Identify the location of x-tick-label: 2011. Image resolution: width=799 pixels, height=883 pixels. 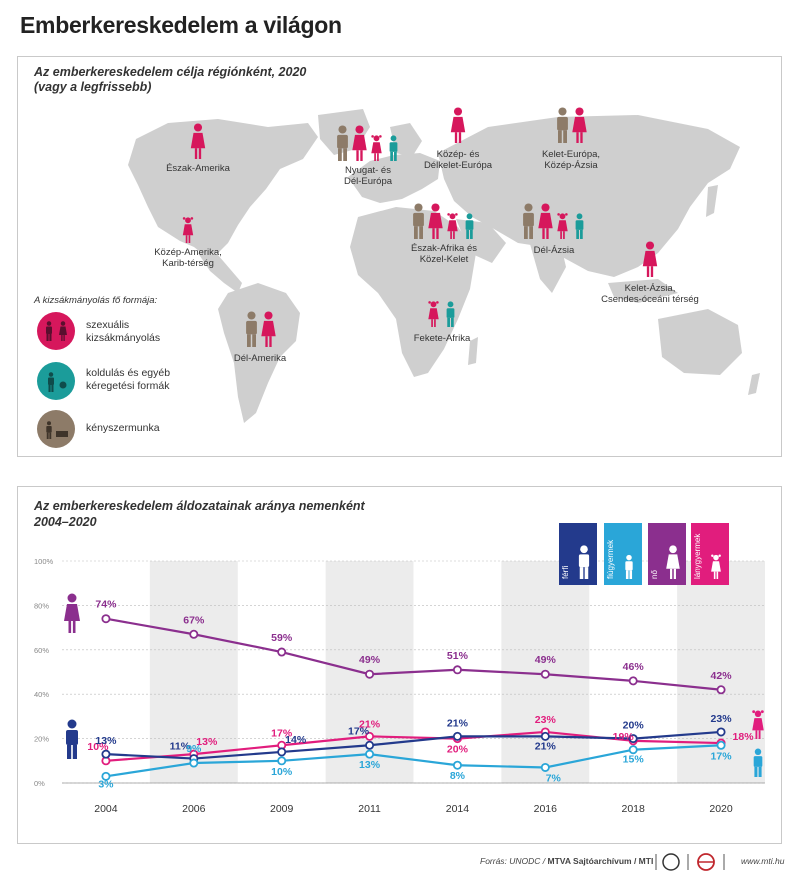
(369, 809).